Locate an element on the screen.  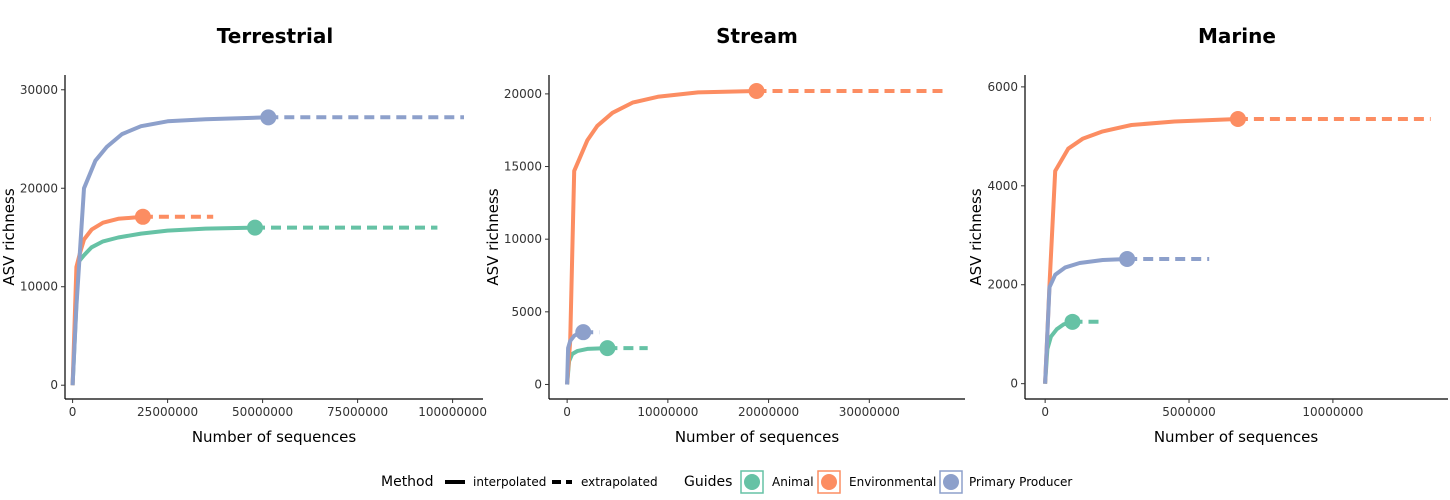
marine-environmental-observed-point is located at coordinates (1237, 119).